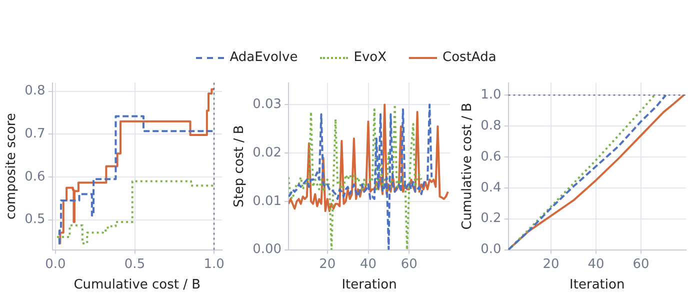 This screenshot has width=692, height=297. I want to click on legend-label: AdaEvolve, so click(264, 57).